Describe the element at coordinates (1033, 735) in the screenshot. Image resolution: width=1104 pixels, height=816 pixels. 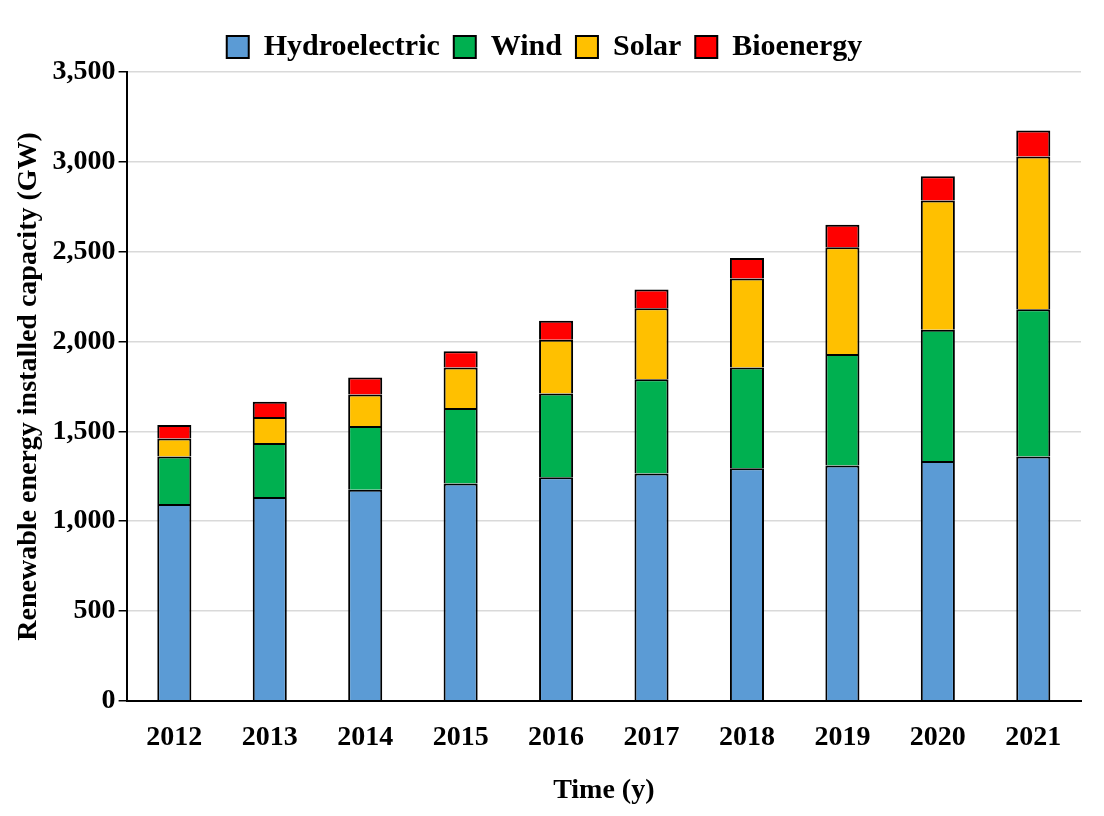
I see `x-tick-label: 2021` at that location.